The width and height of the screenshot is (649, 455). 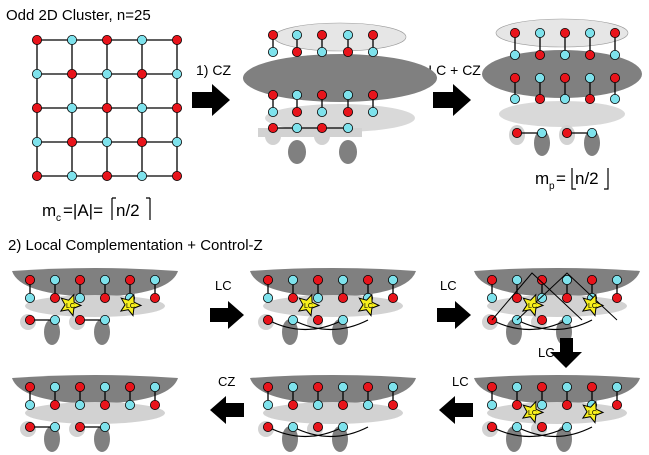 What do you see at coordinates (448, 285) in the screenshot?
I see `lc-label-b: LC` at bounding box center [448, 285].